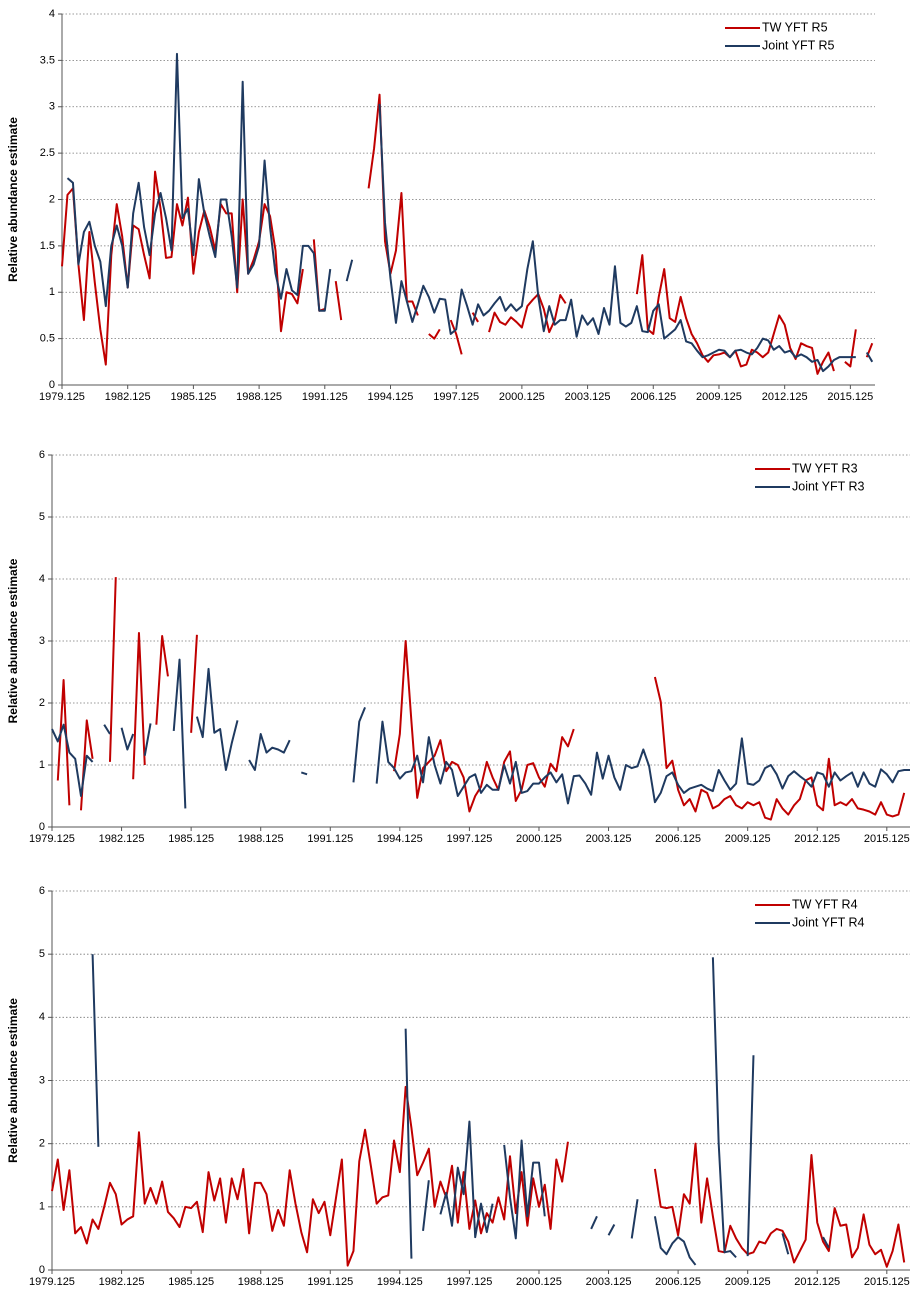 This screenshot has height=1292, width=920. What do you see at coordinates (825, 904) in the screenshot?
I see `legend-label: TW YFT R4` at bounding box center [825, 904].